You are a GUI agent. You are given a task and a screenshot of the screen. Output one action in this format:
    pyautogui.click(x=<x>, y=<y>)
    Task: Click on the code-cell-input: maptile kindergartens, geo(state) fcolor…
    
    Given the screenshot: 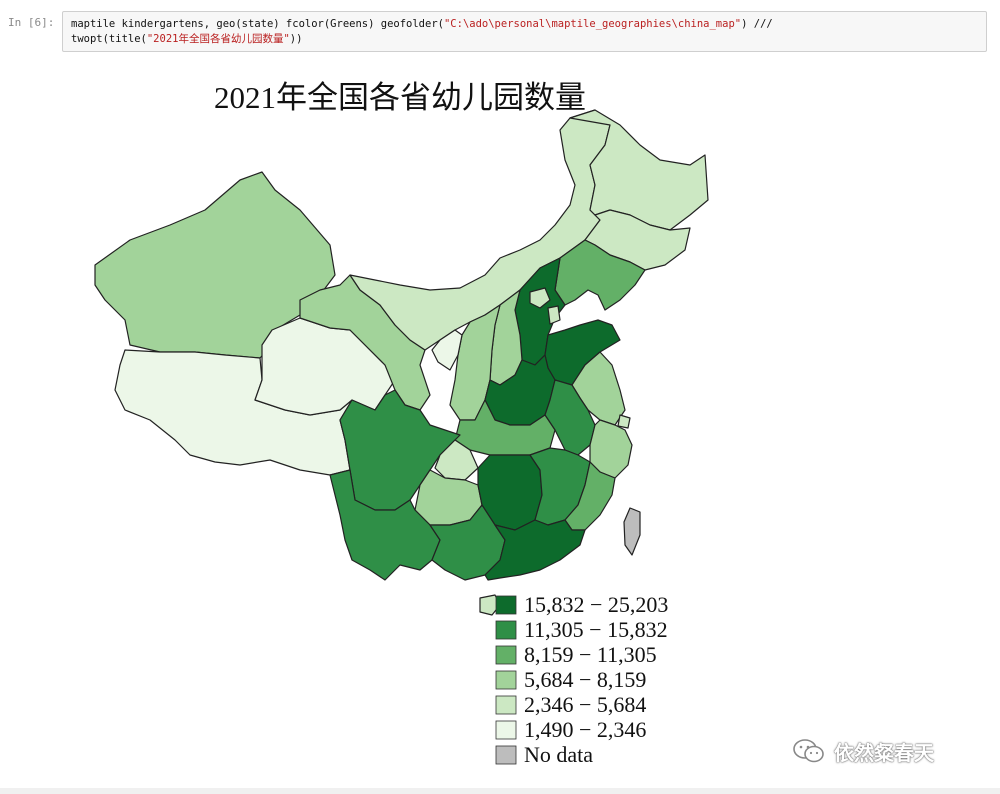 What is the action you would take?
    pyautogui.click(x=524, y=31)
    